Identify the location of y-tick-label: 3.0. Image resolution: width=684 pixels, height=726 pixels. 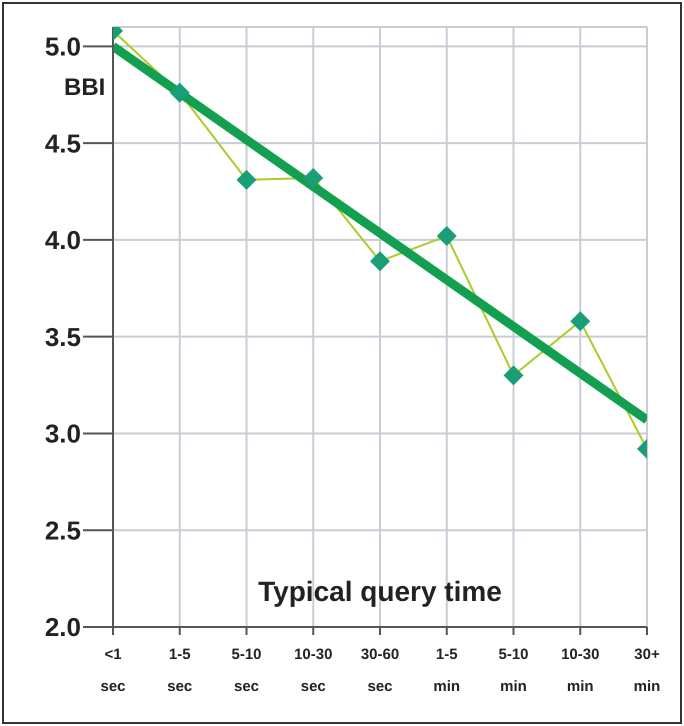
(62, 433).